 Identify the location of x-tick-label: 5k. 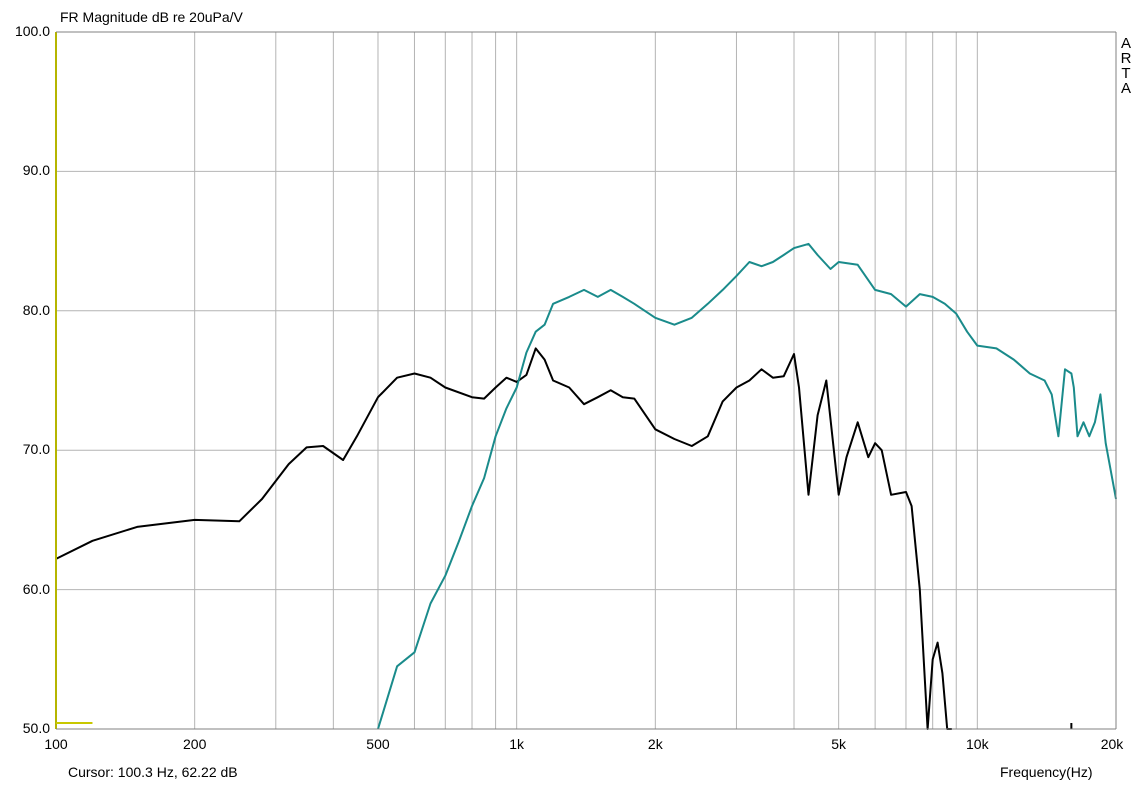
(839, 744).